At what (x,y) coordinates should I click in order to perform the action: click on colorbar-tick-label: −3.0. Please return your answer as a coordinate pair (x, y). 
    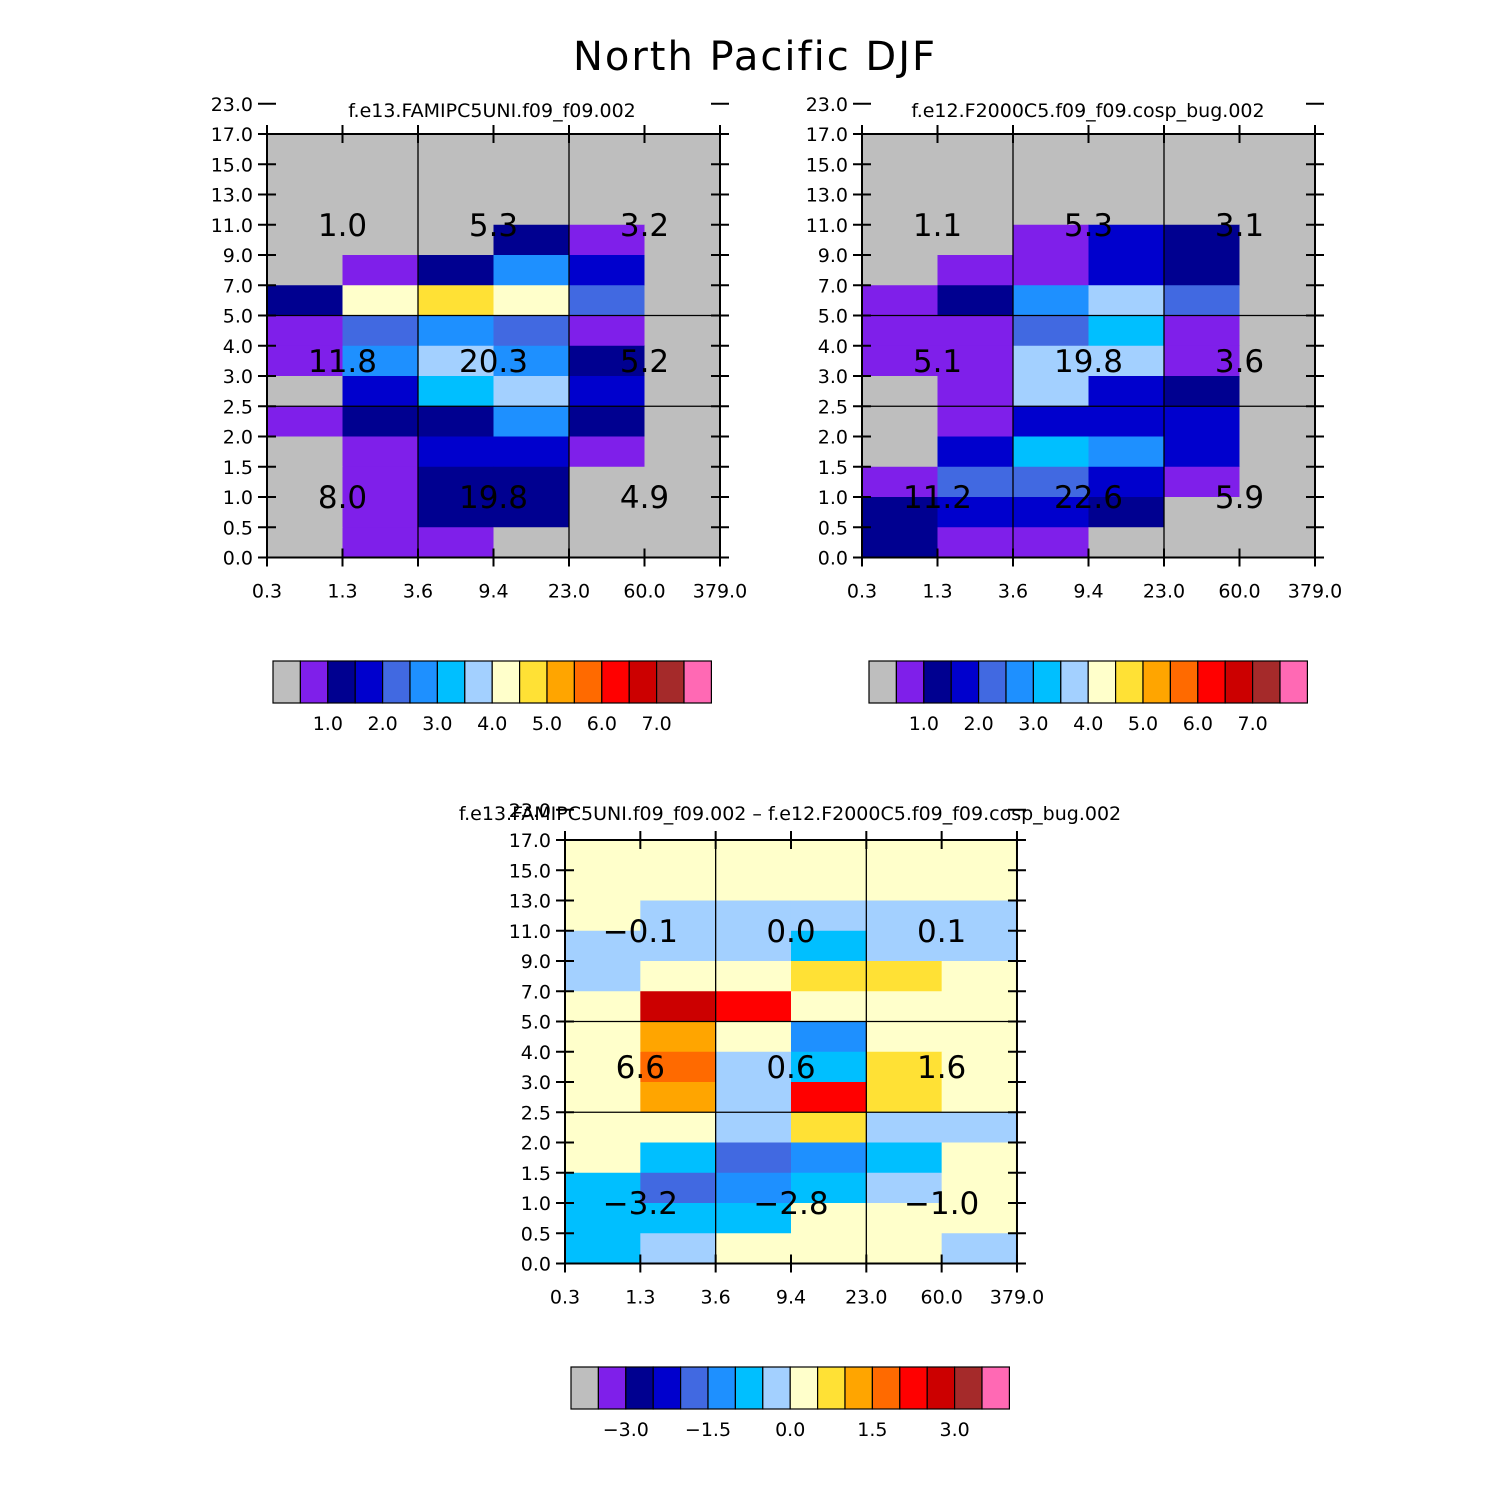
    Looking at the image, I should click on (626, 1430).